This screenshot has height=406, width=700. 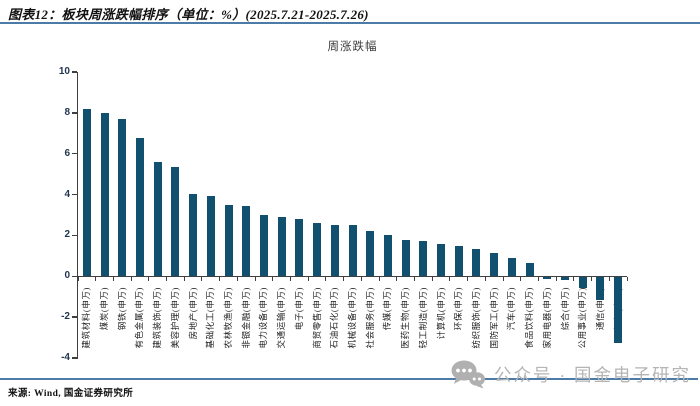 What do you see at coordinates (593, 374) in the screenshot?
I see `watermark-text: 公众号 · 国金电子研究` at bounding box center [593, 374].